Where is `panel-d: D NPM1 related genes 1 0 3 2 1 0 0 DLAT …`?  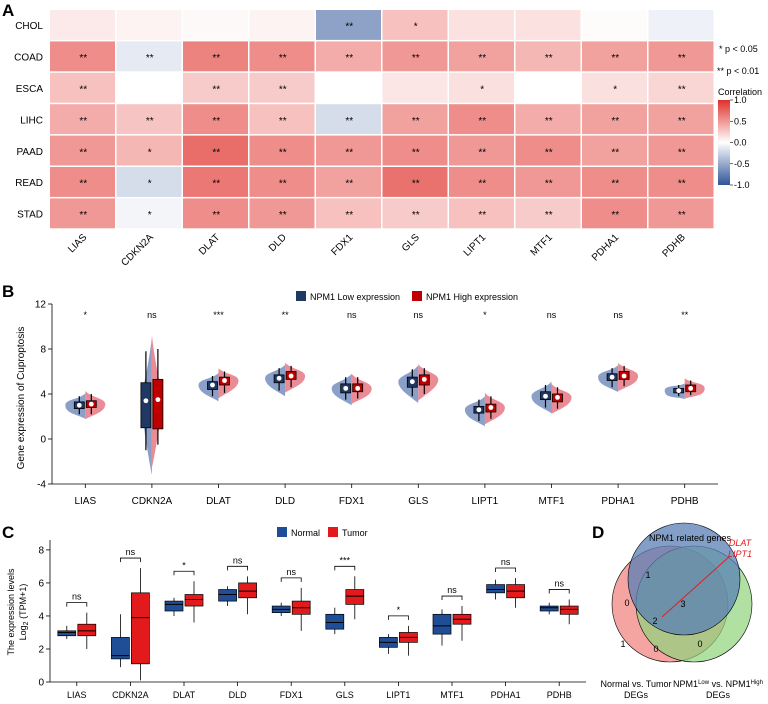
panel-d: D NPM1 related genes 1 0 3 2 1 0 0 DLAT … is located at coordinates (677, 611).